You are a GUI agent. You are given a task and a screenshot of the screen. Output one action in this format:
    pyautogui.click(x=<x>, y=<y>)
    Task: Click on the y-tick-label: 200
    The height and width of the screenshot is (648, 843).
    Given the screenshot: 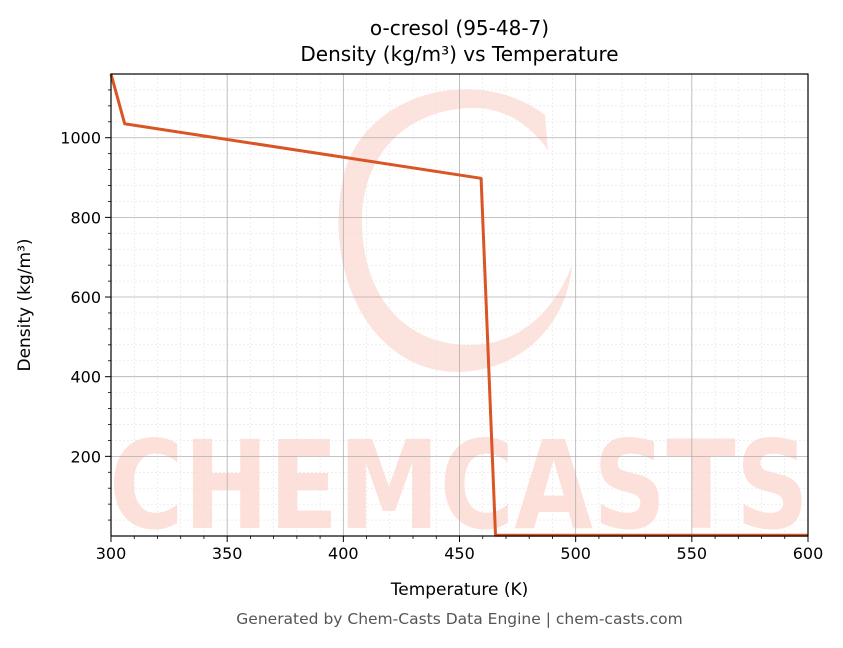 What is the action you would take?
    pyautogui.click(x=85, y=456)
    